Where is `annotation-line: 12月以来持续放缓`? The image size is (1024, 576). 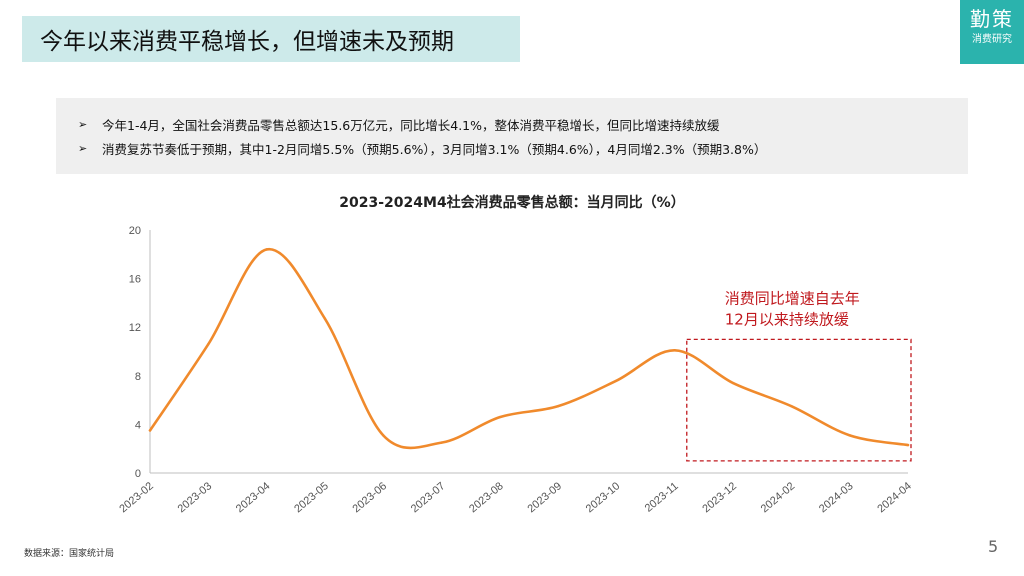 annotation-line: 12月以来持续放缓 is located at coordinates (787, 319).